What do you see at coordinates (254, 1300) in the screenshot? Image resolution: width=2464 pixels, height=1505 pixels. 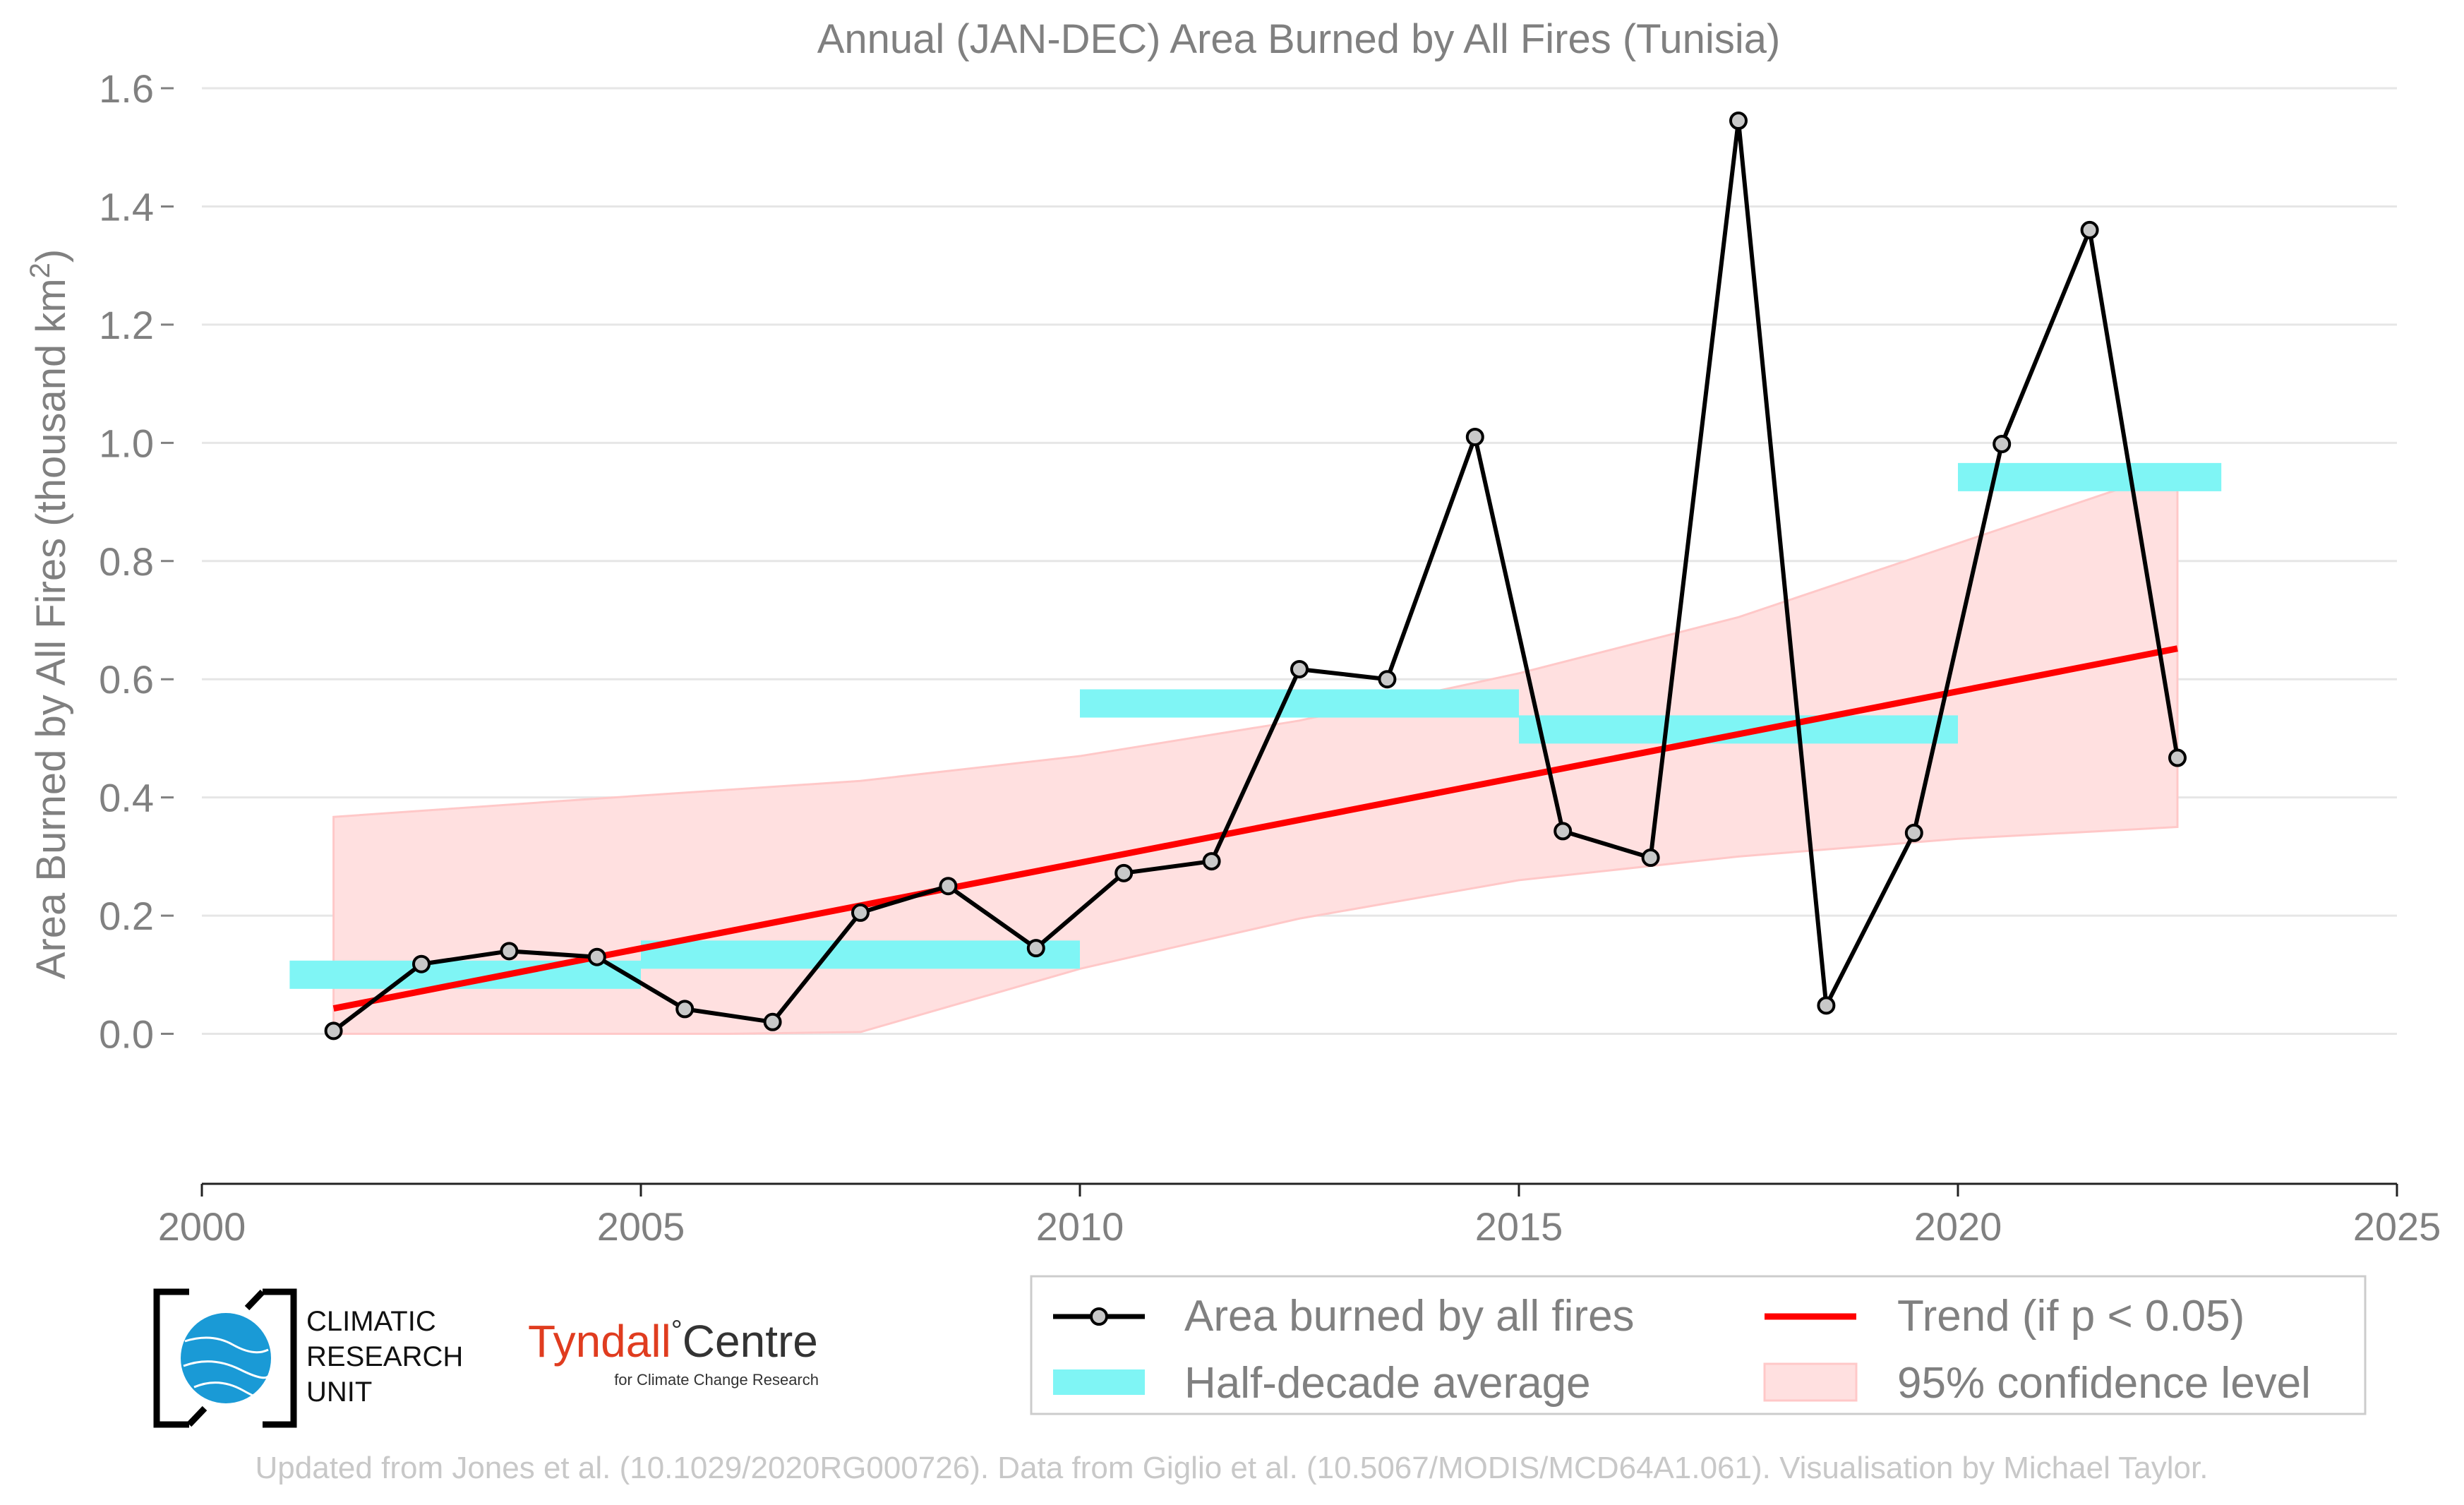 I see `cru-logo-slash-right` at bounding box center [254, 1300].